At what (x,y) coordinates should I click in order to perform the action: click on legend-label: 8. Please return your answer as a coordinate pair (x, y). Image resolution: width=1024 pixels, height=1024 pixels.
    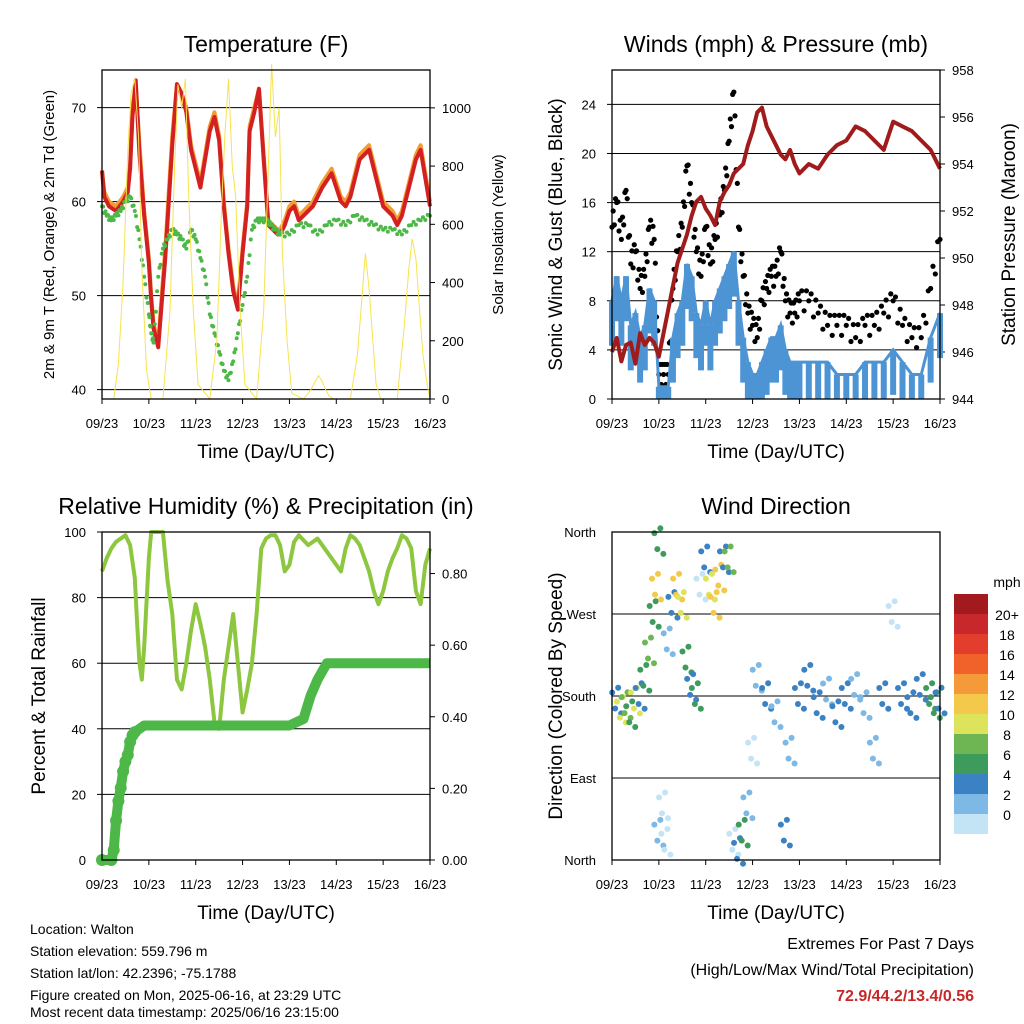
    Looking at the image, I should click on (1007, 735).